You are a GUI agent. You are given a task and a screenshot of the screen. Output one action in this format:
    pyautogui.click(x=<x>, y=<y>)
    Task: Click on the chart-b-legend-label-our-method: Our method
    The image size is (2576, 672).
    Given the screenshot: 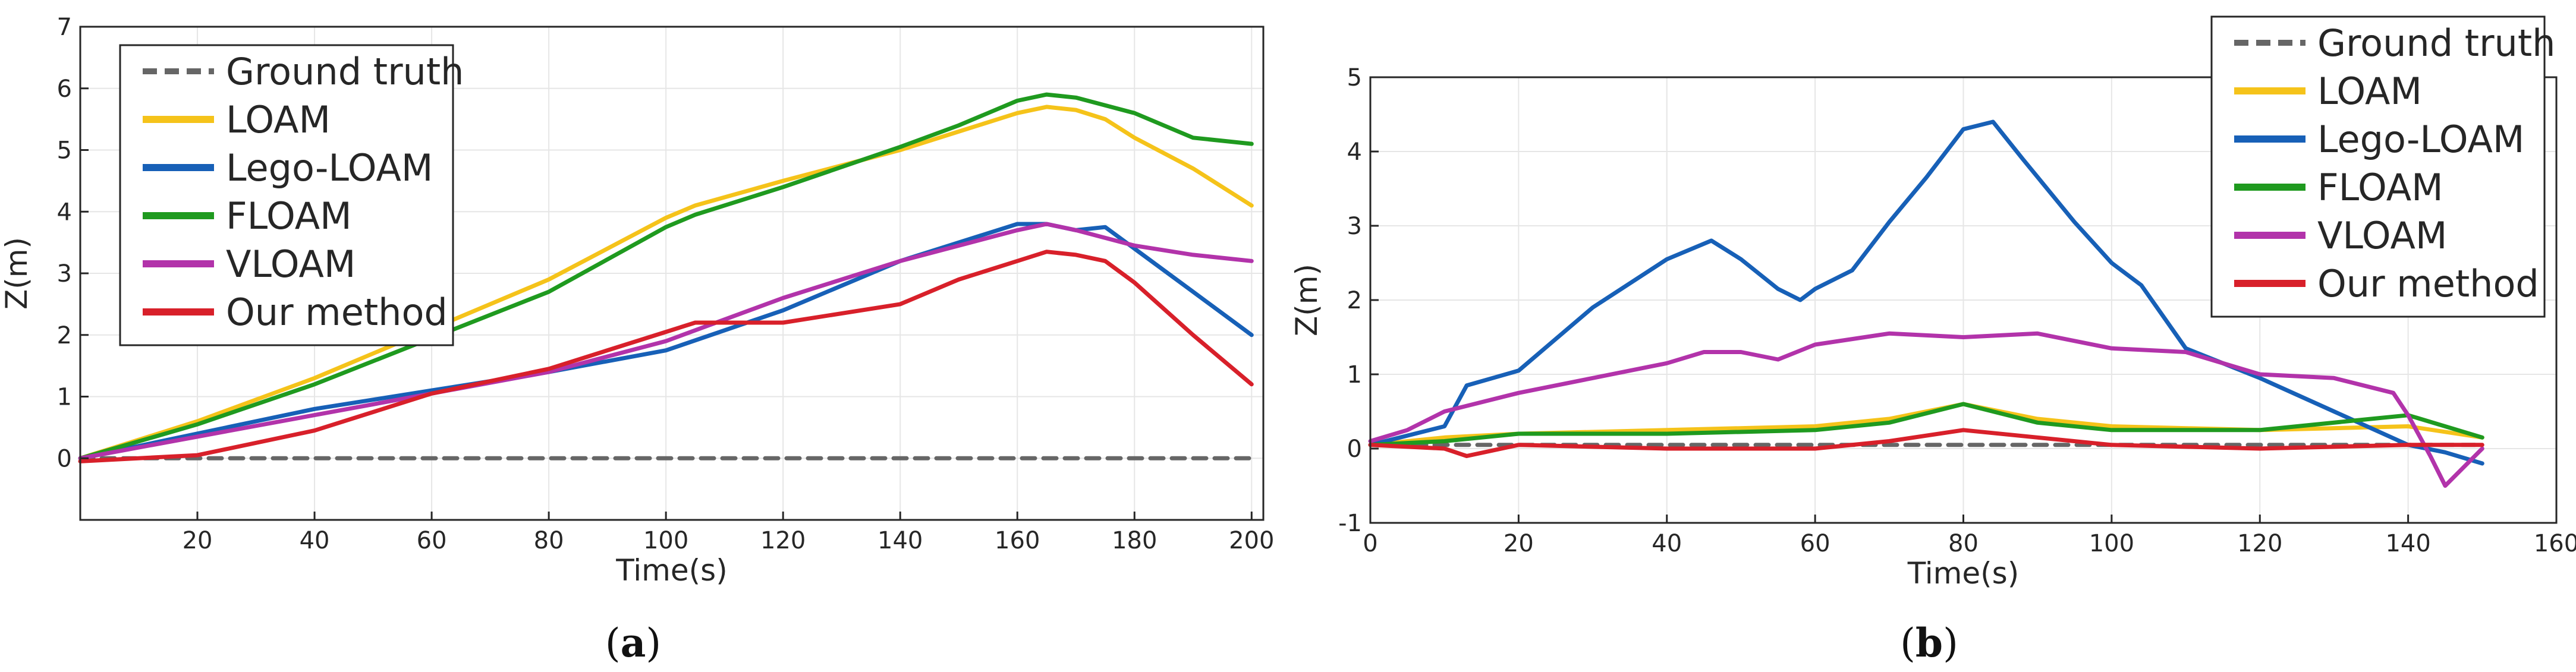 What is the action you would take?
    pyautogui.click(x=2428, y=283)
    